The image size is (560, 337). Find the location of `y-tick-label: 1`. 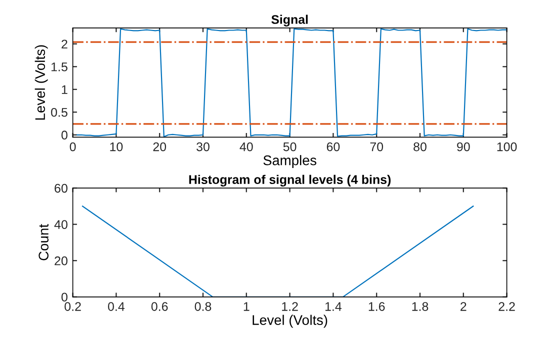

y-tick-label: 1 is located at coordinates (65, 89).